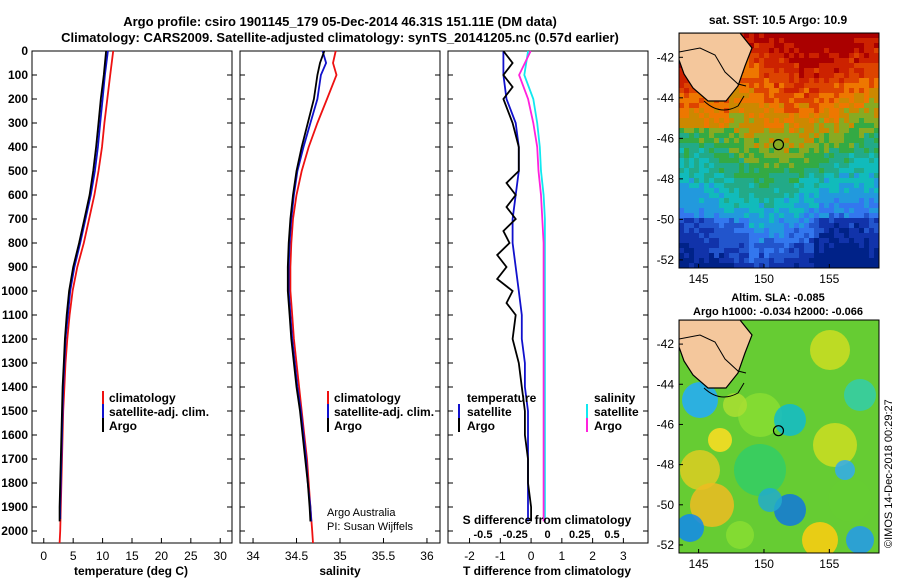 The height and width of the screenshot is (580, 900). I want to click on temperature-series, so click(86, 297).